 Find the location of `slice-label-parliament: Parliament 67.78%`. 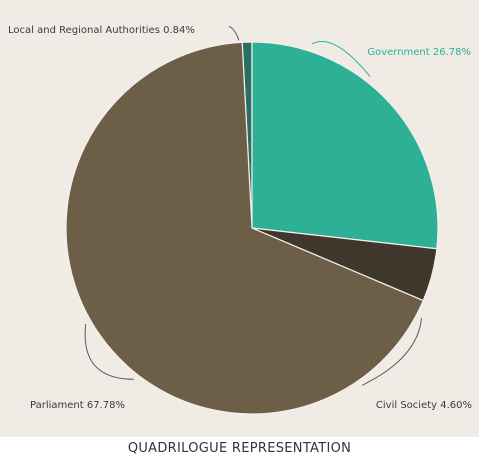

slice-label-parliament: Parliament 67.78% is located at coordinates (77, 405).